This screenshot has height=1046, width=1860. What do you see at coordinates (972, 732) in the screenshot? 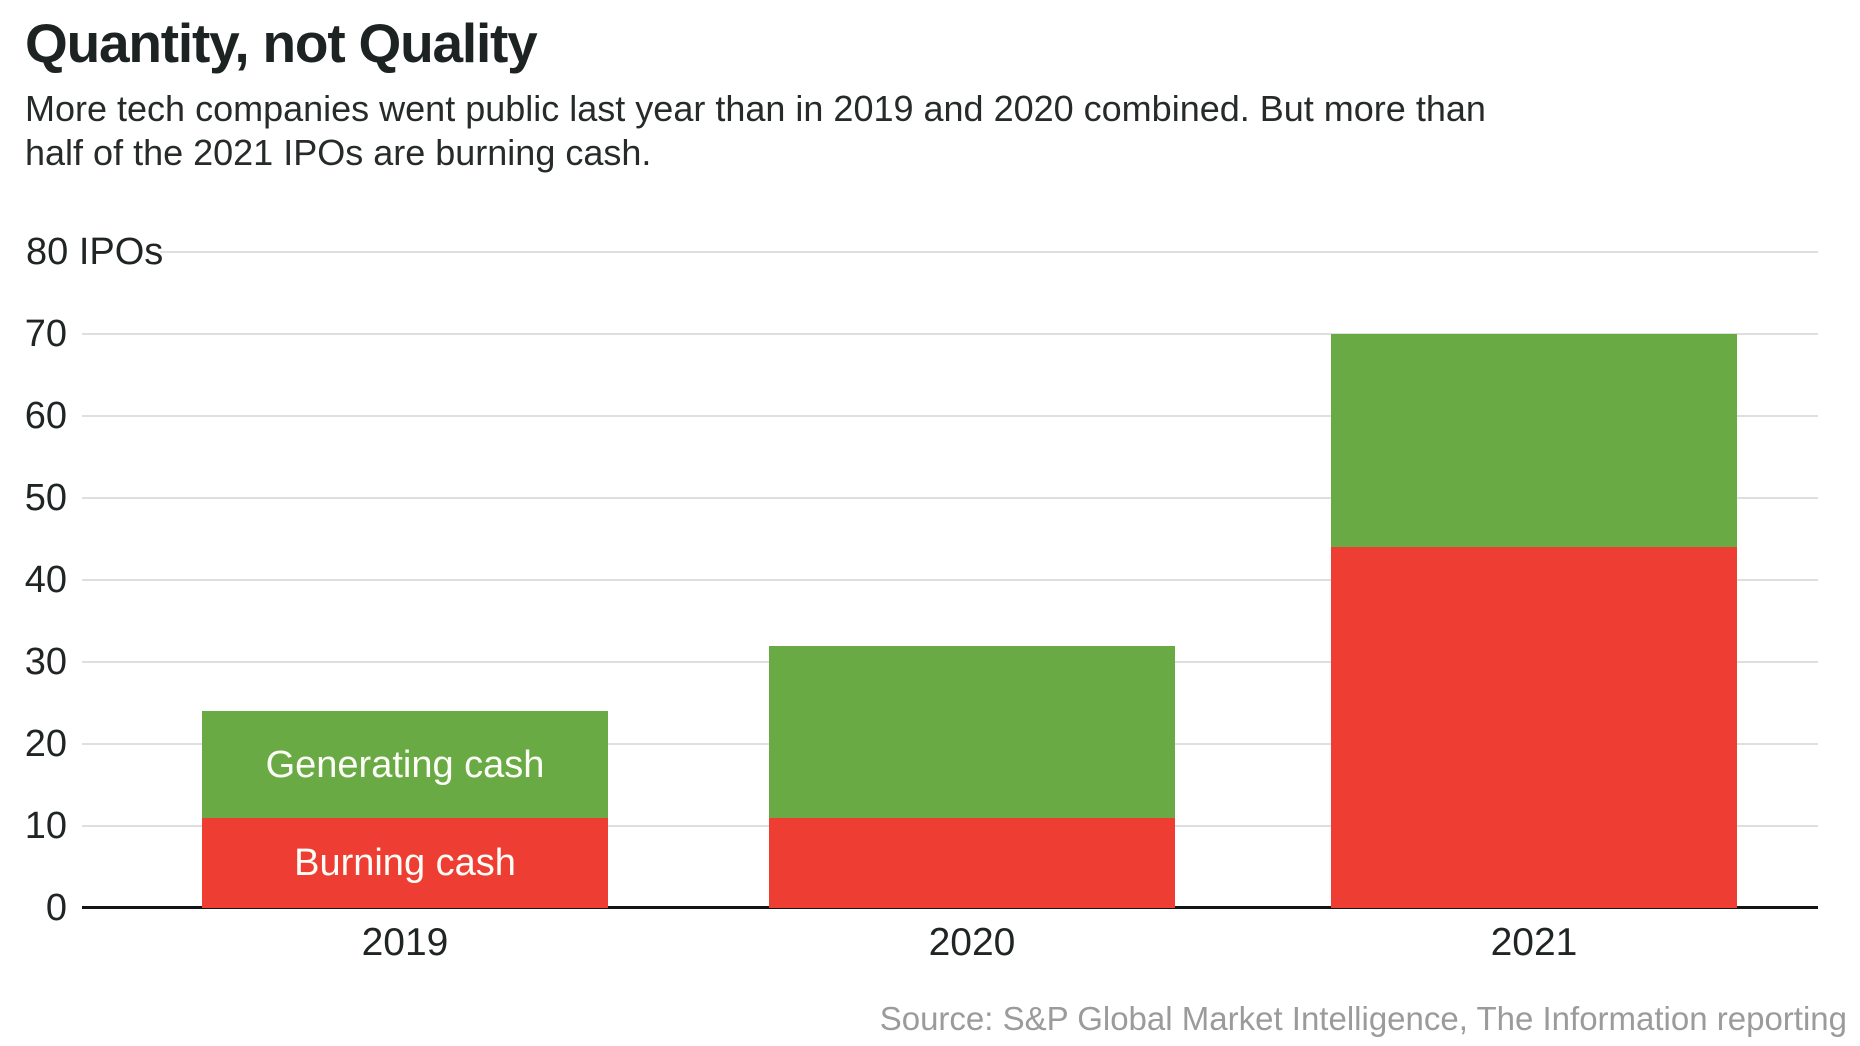
I see `bar-2020-generating-segment` at bounding box center [972, 732].